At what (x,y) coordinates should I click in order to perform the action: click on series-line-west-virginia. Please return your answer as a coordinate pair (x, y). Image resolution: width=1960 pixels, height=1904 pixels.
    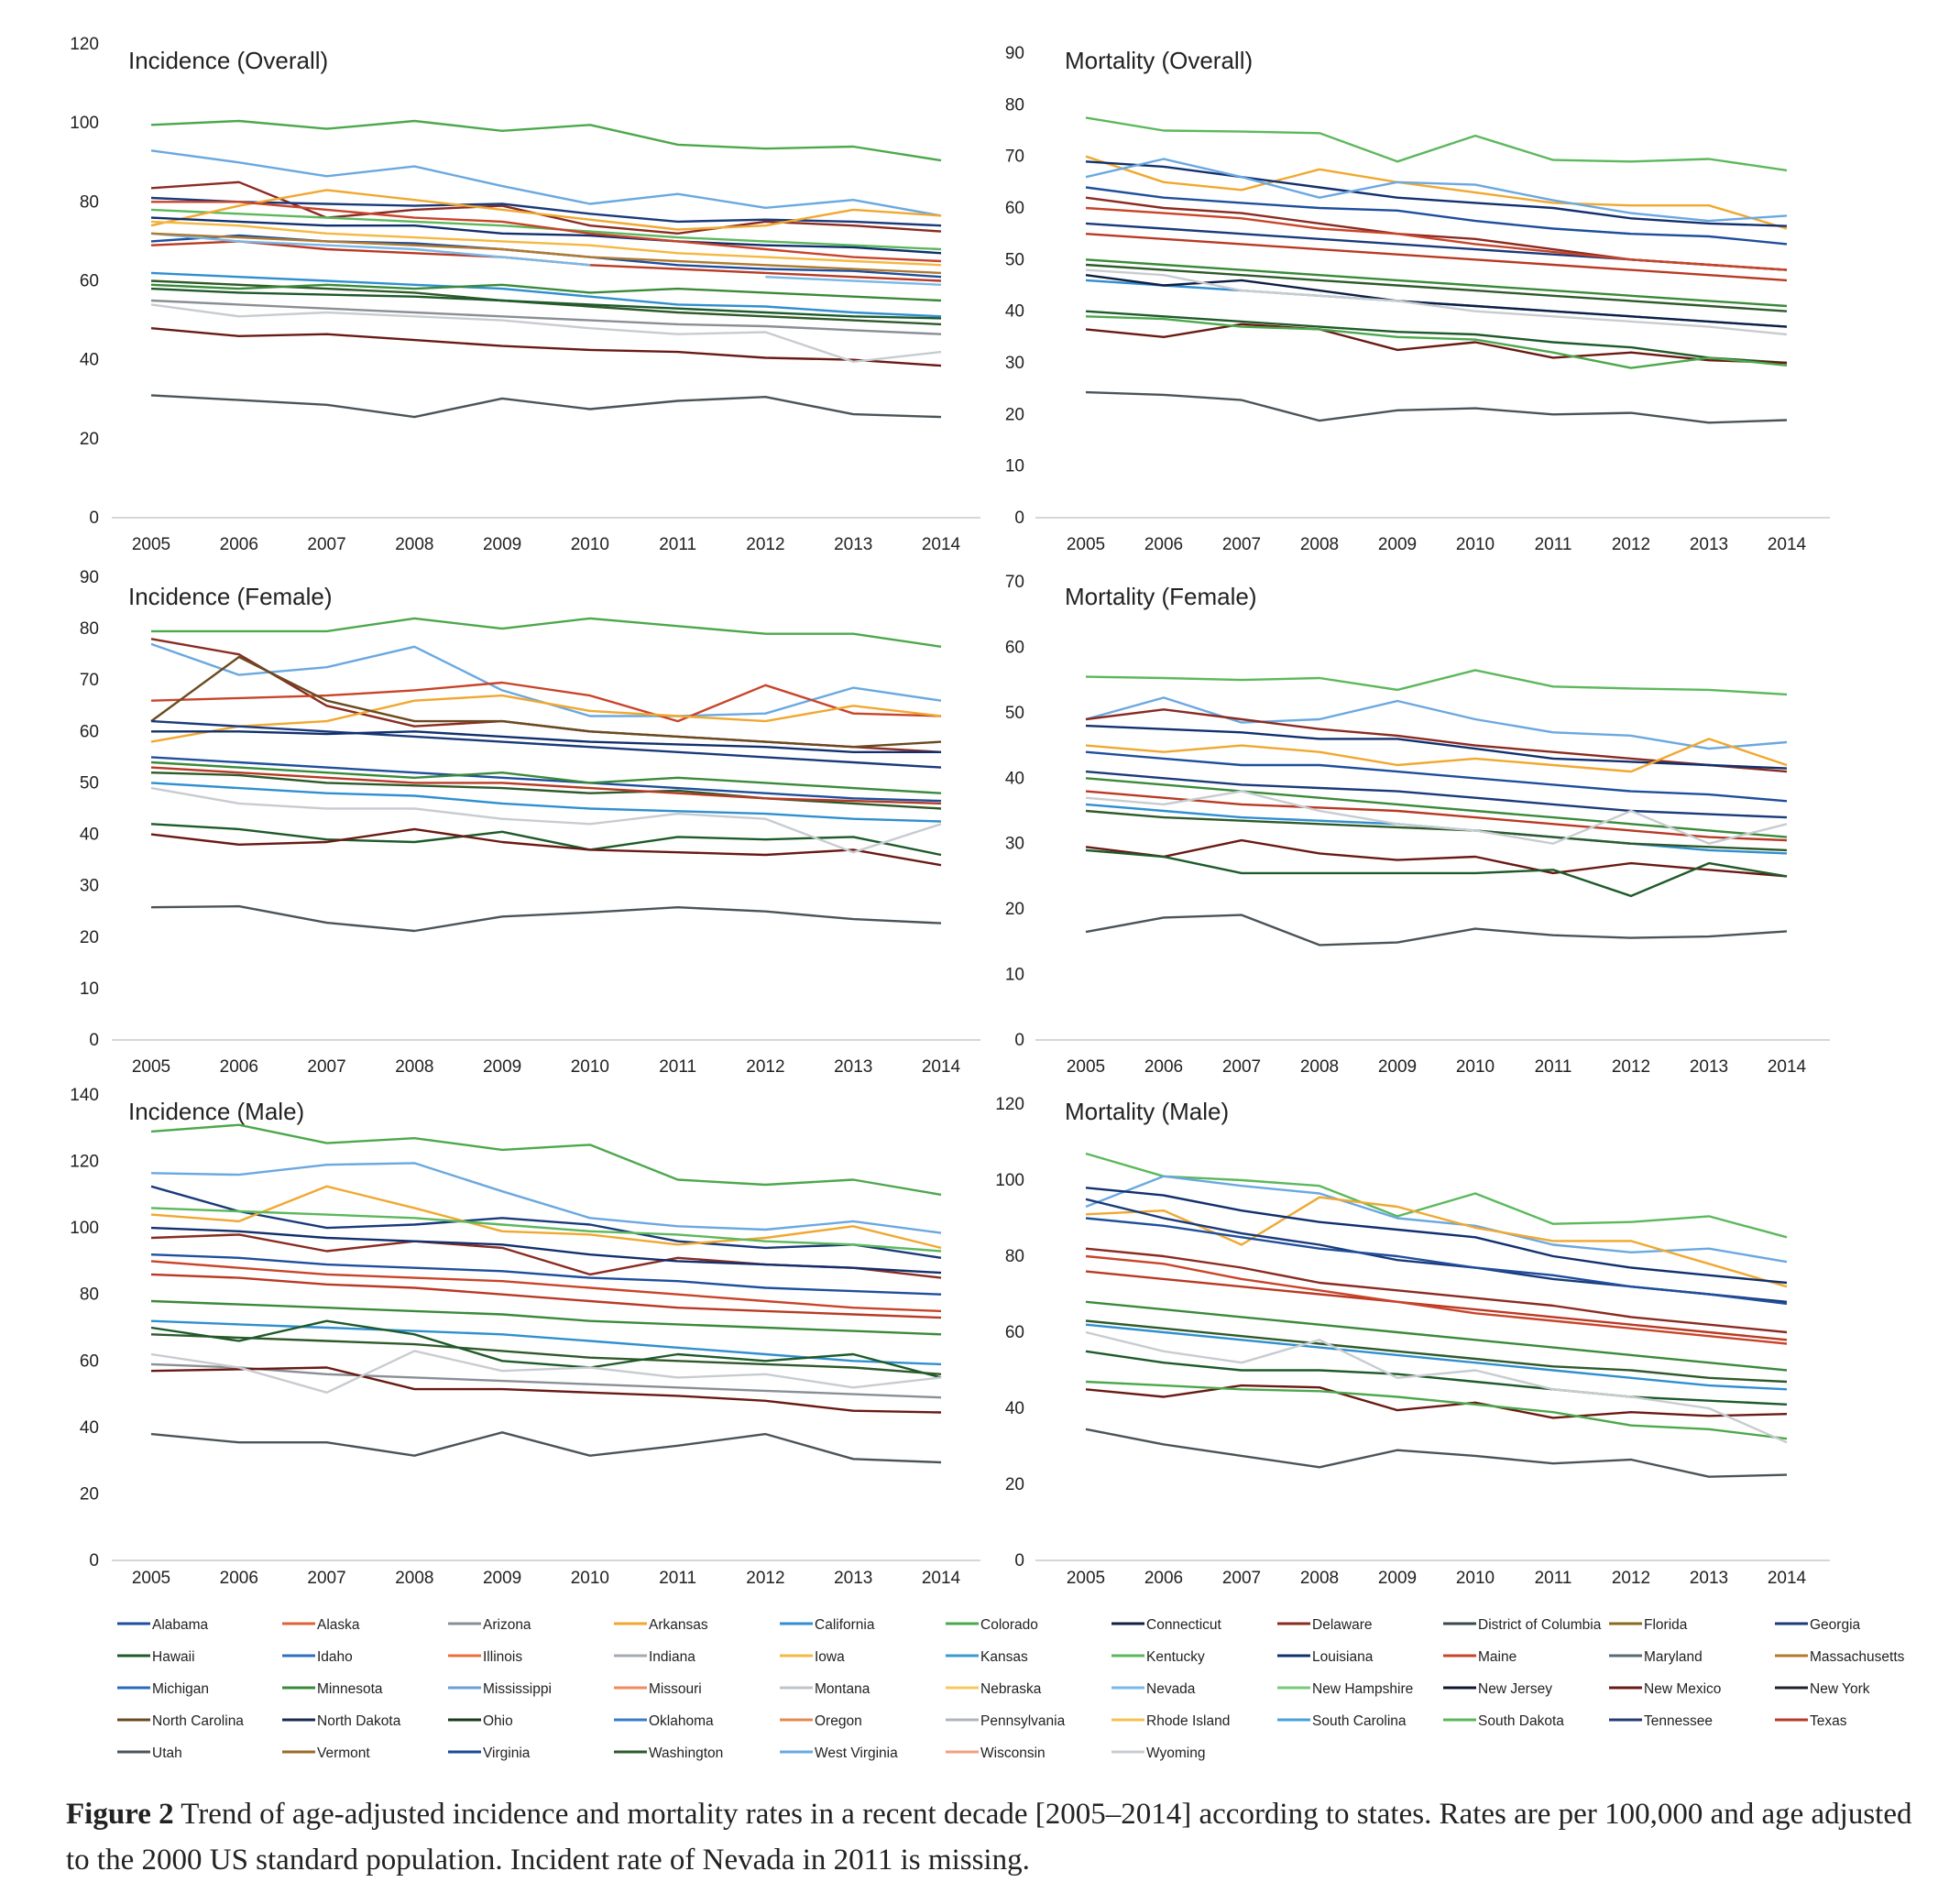
    Looking at the image, I should click on (1436, 190).